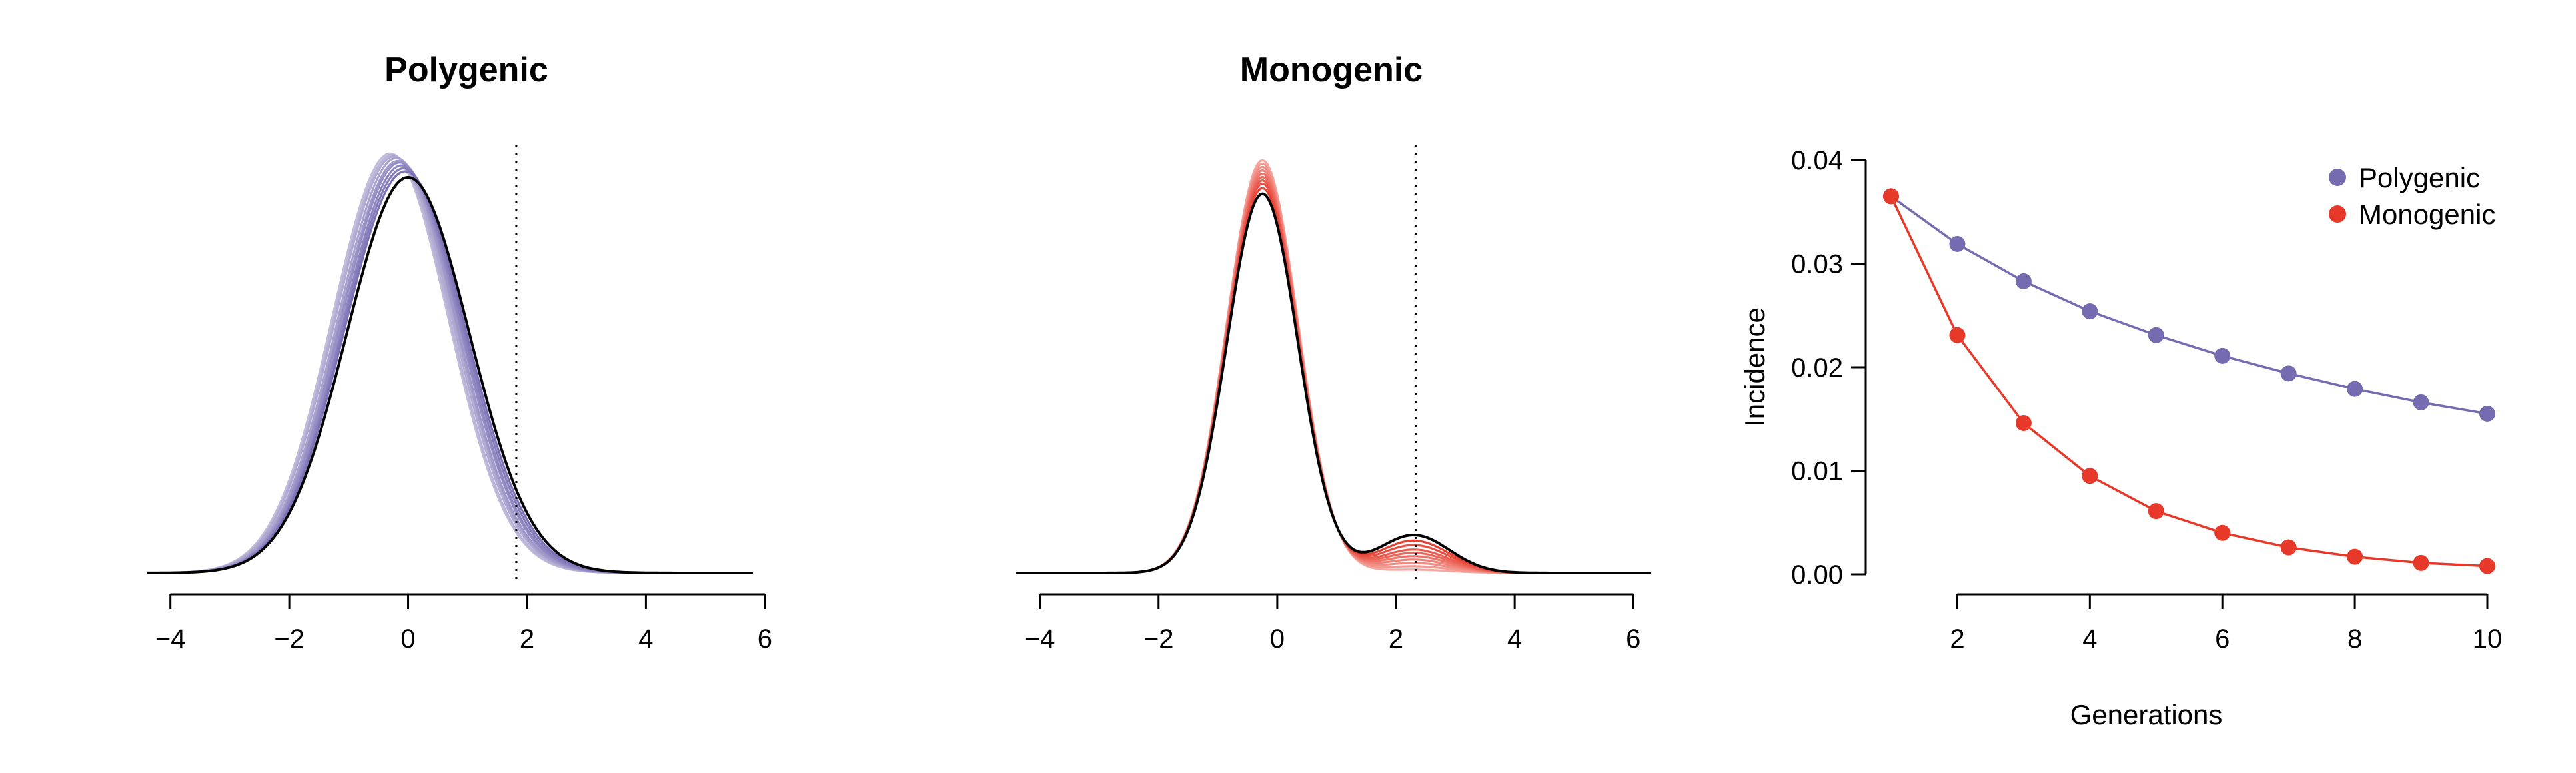 Image resolution: width=2576 pixels, height=773 pixels. I want to click on incidence-x-tick-label: 10, so click(2488, 639).